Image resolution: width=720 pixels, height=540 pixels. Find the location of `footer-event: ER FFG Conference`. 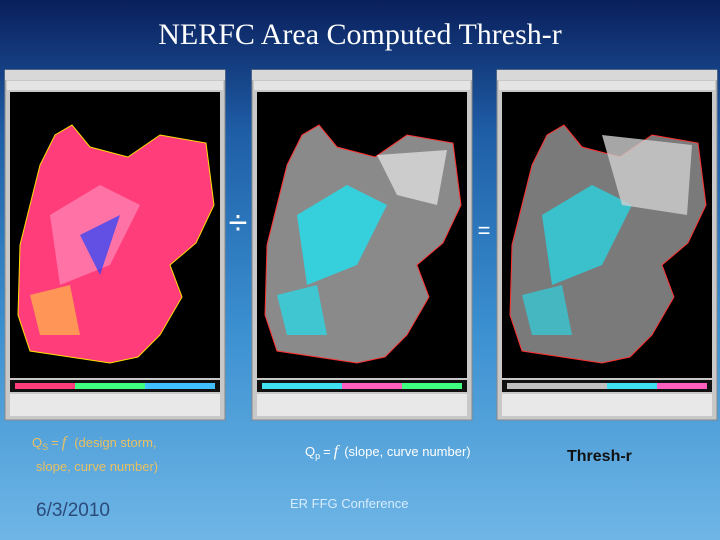

footer-event: ER FFG Conference is located at coordinates (349, 503).